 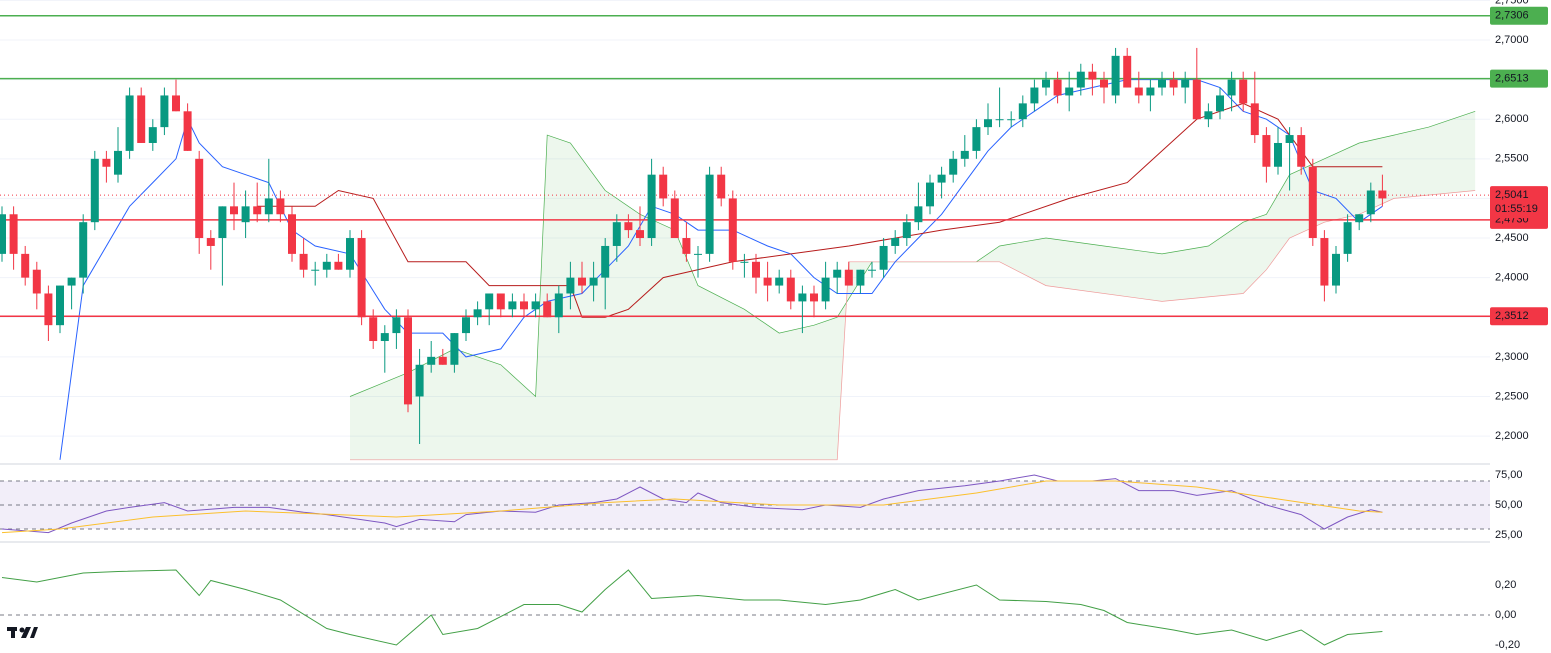 I want to click on y-tick-label: 25,00, so click(x=1509, y=535).